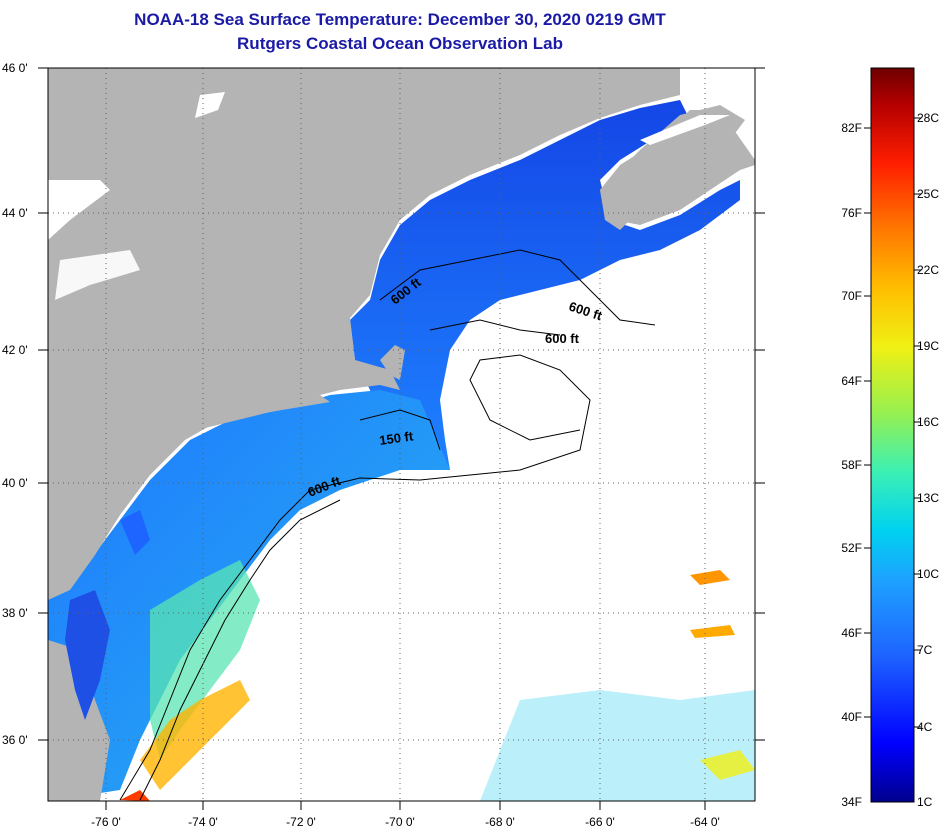 This screenshot has width=944, height=832. I want to click on scale-label-f: 46F, so click(851, 633).